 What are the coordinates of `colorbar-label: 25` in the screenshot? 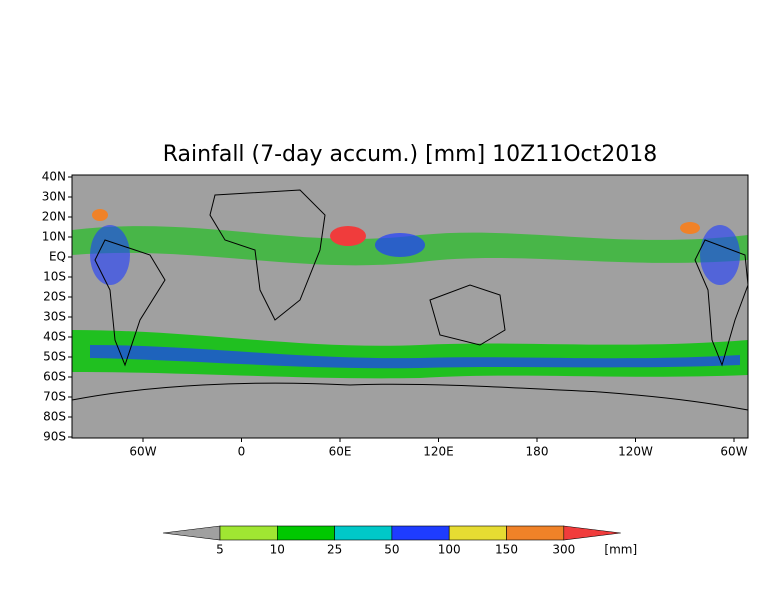 It's located at (334, 550).